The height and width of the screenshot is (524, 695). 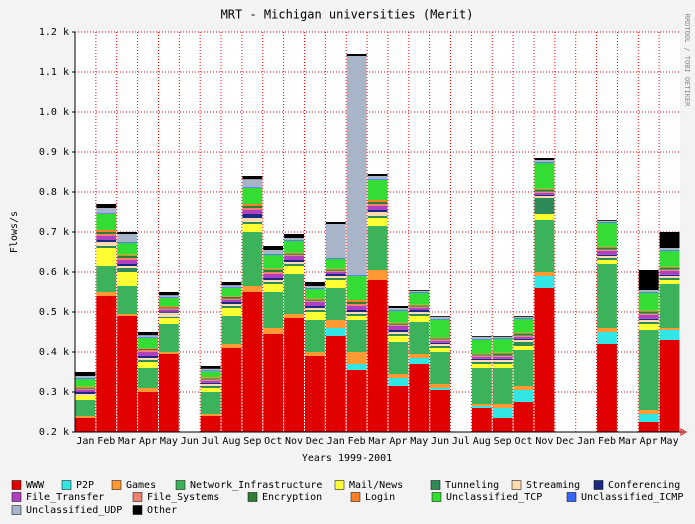 I want to click on legend-label: Unclassified_UDP, so click(x=74, y=510).